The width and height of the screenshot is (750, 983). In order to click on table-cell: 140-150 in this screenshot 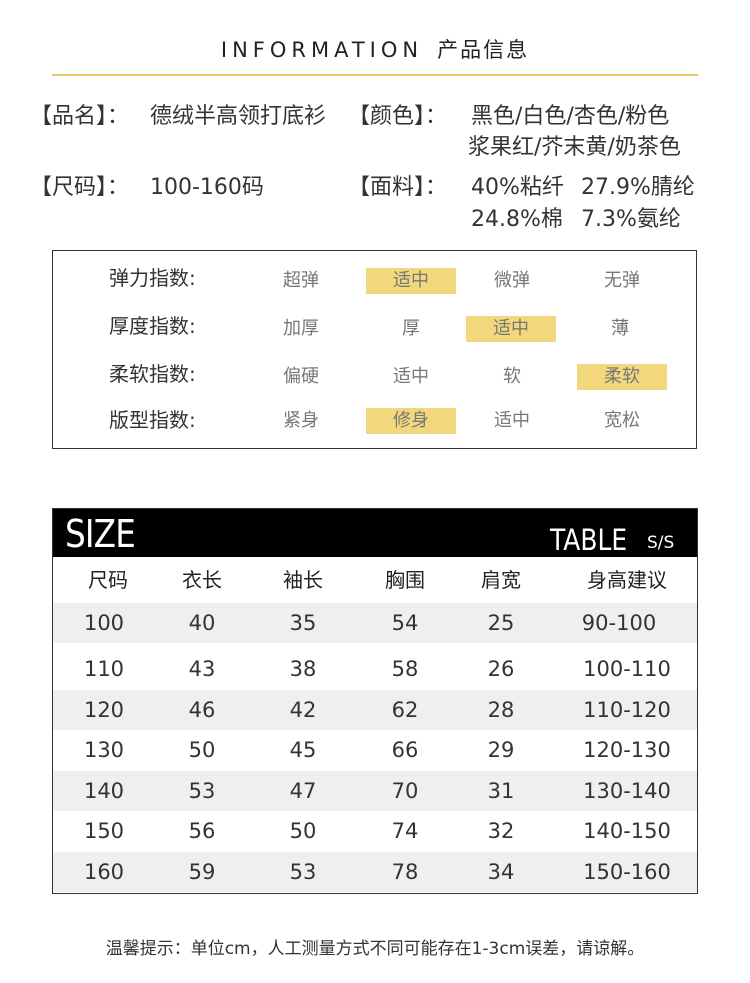, I will do `click(627, 831)`.